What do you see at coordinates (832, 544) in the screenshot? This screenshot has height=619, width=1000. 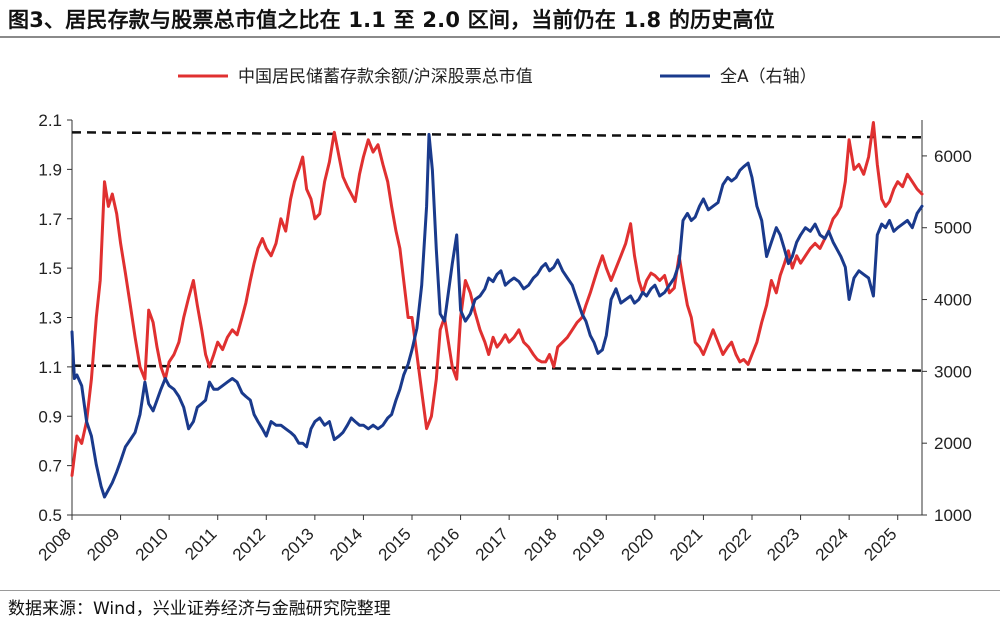 I see `x-tick-label: 2024` at bounding box center [832, 544].